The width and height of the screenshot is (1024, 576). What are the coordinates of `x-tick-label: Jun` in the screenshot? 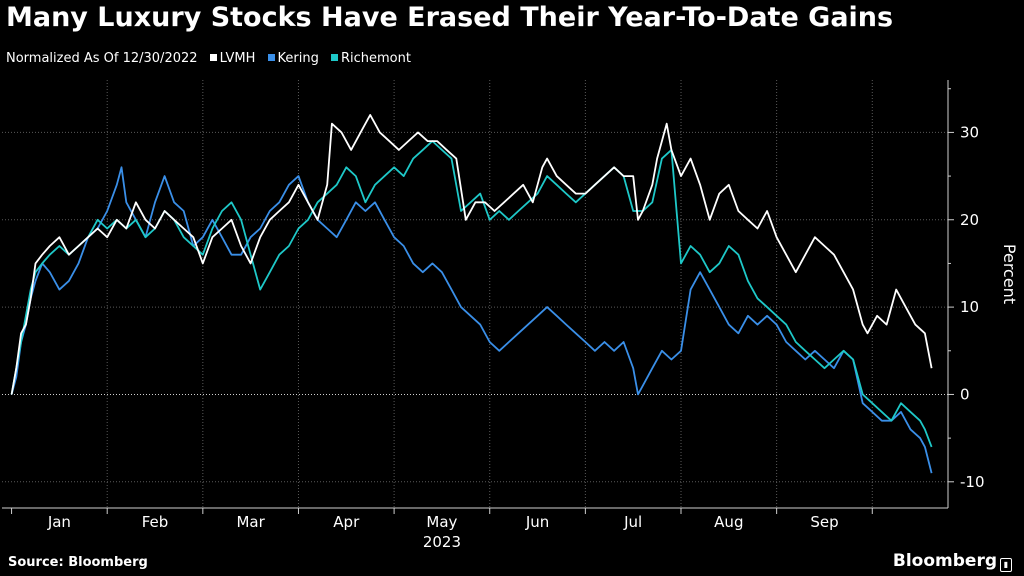 It's located at (537, 522).